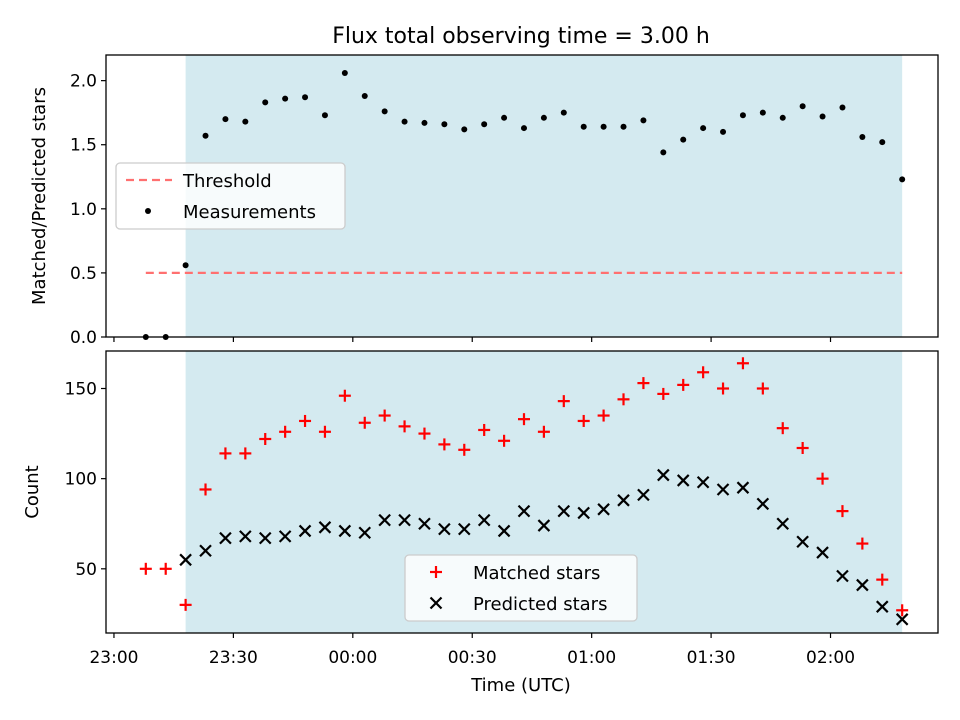 The image size is (960, 720). Describe the element at coordinates (148, 211) in the screenshot. I see `legend-measurements-marker` at that location.